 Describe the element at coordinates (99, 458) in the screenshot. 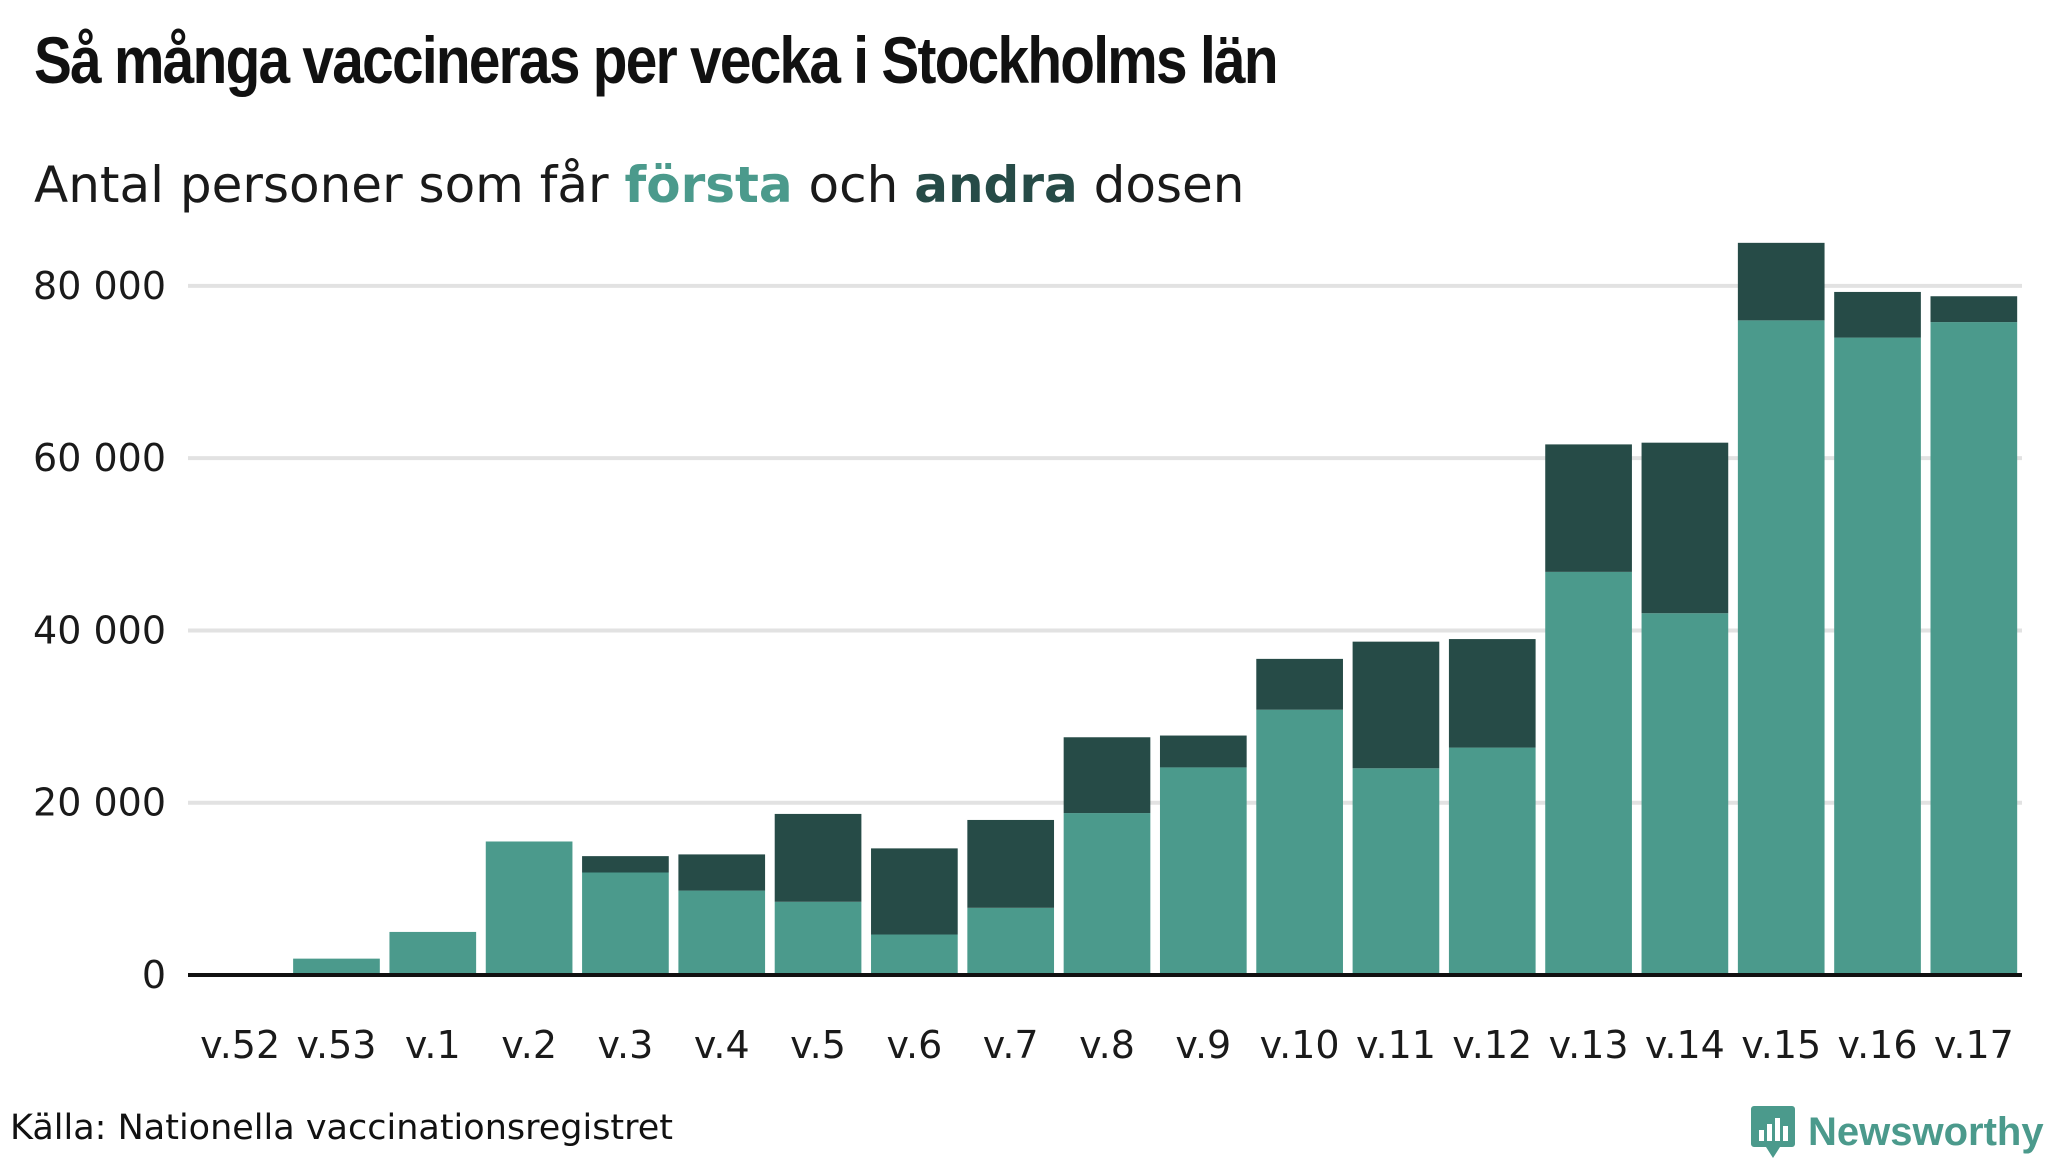

I see `y-tick-label: 60 000` at that location.